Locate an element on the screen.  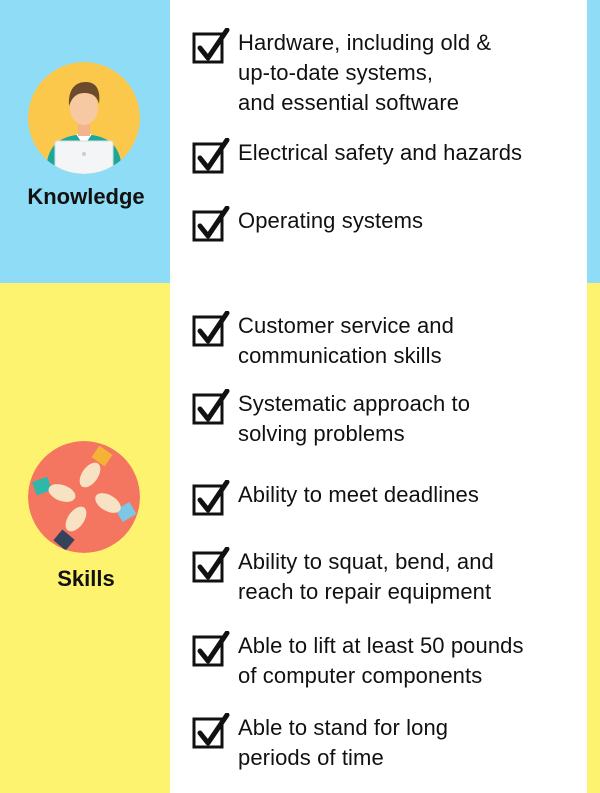
person-at-laptop-icon is located at coordinates (84, 118).